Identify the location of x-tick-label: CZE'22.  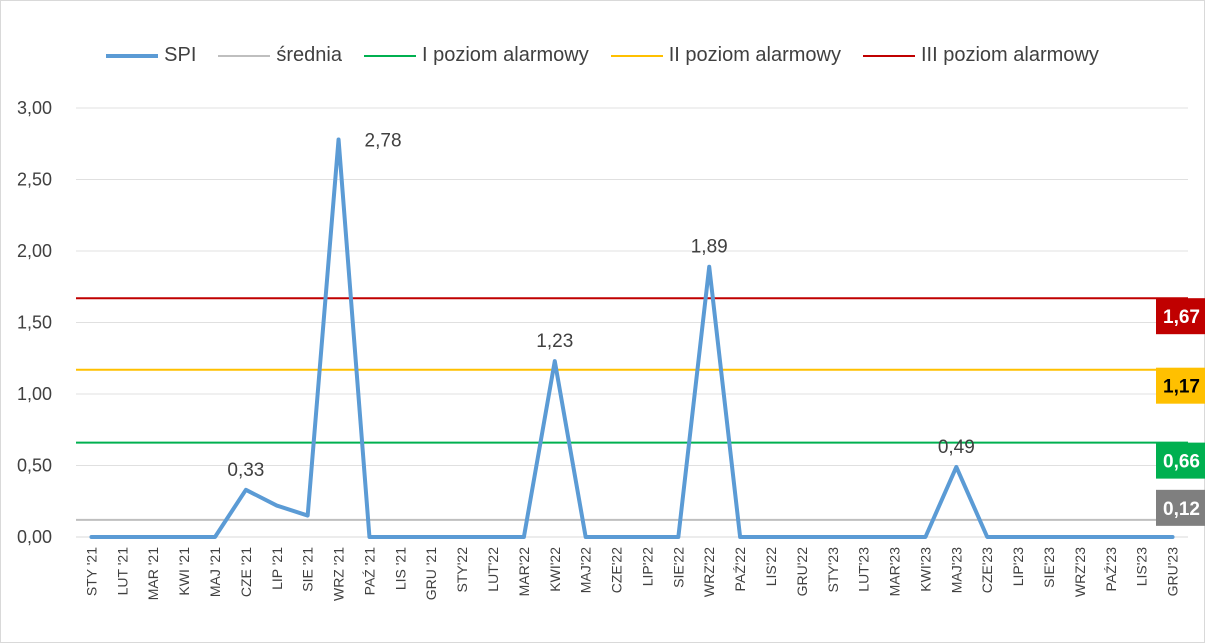
(617, 570).